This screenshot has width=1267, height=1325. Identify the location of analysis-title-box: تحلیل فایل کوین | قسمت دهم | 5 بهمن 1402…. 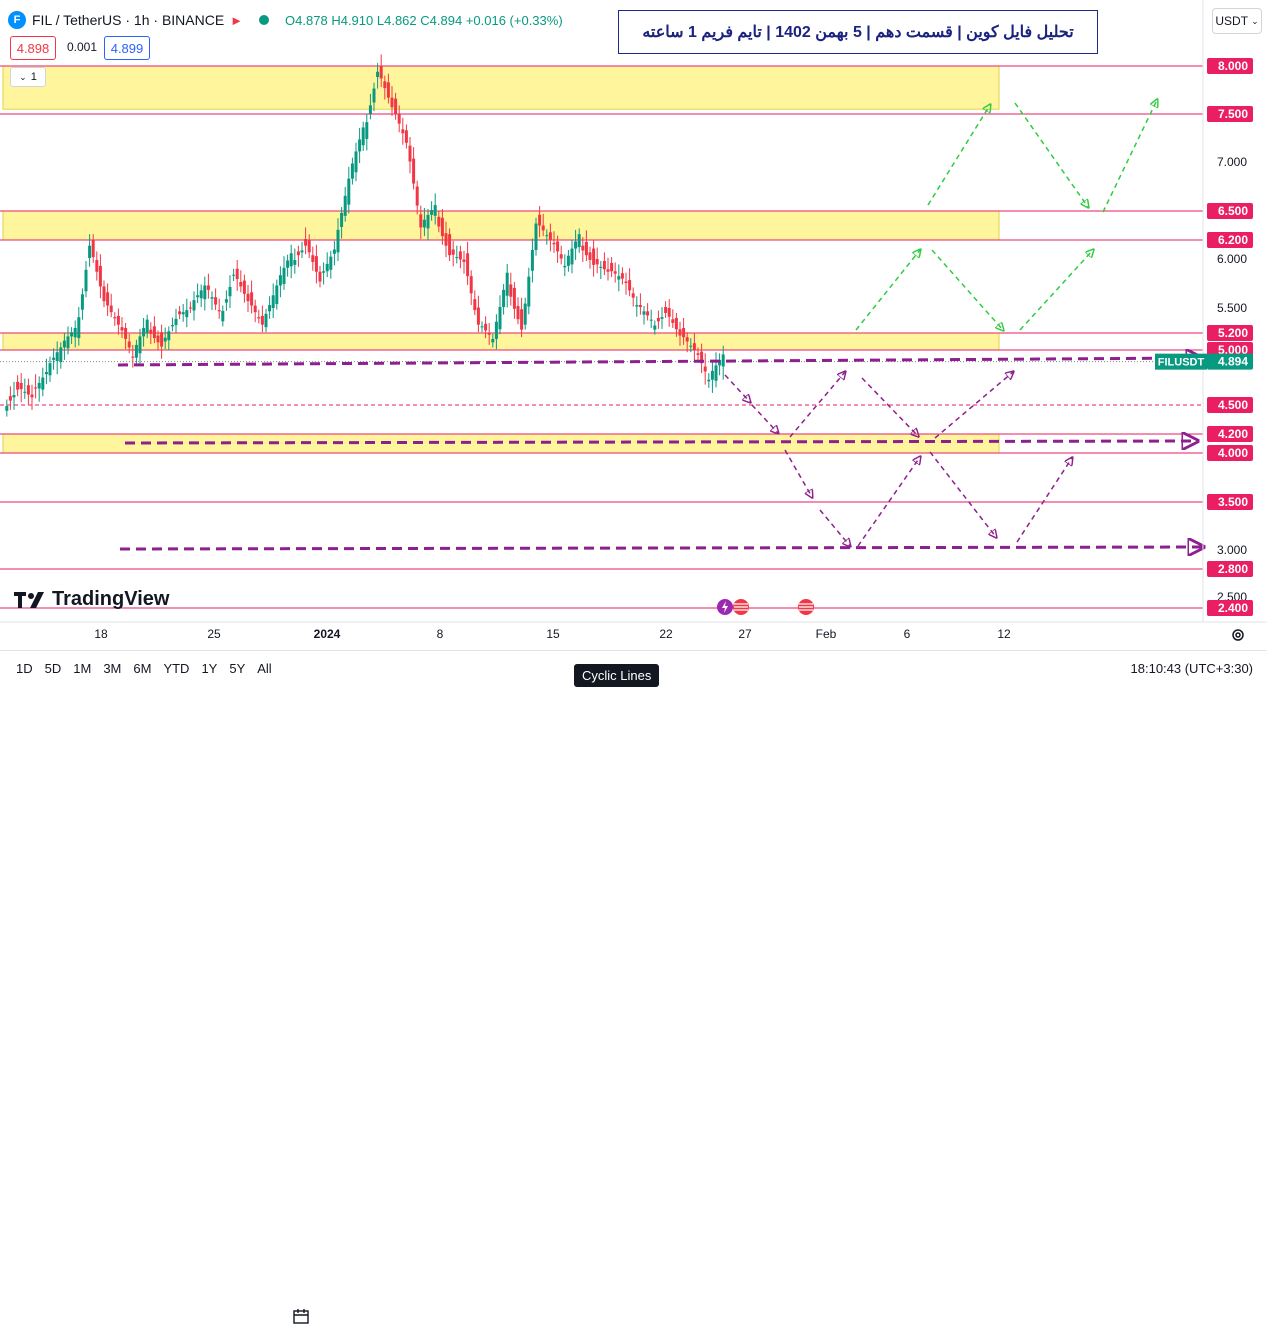
(858, 32).